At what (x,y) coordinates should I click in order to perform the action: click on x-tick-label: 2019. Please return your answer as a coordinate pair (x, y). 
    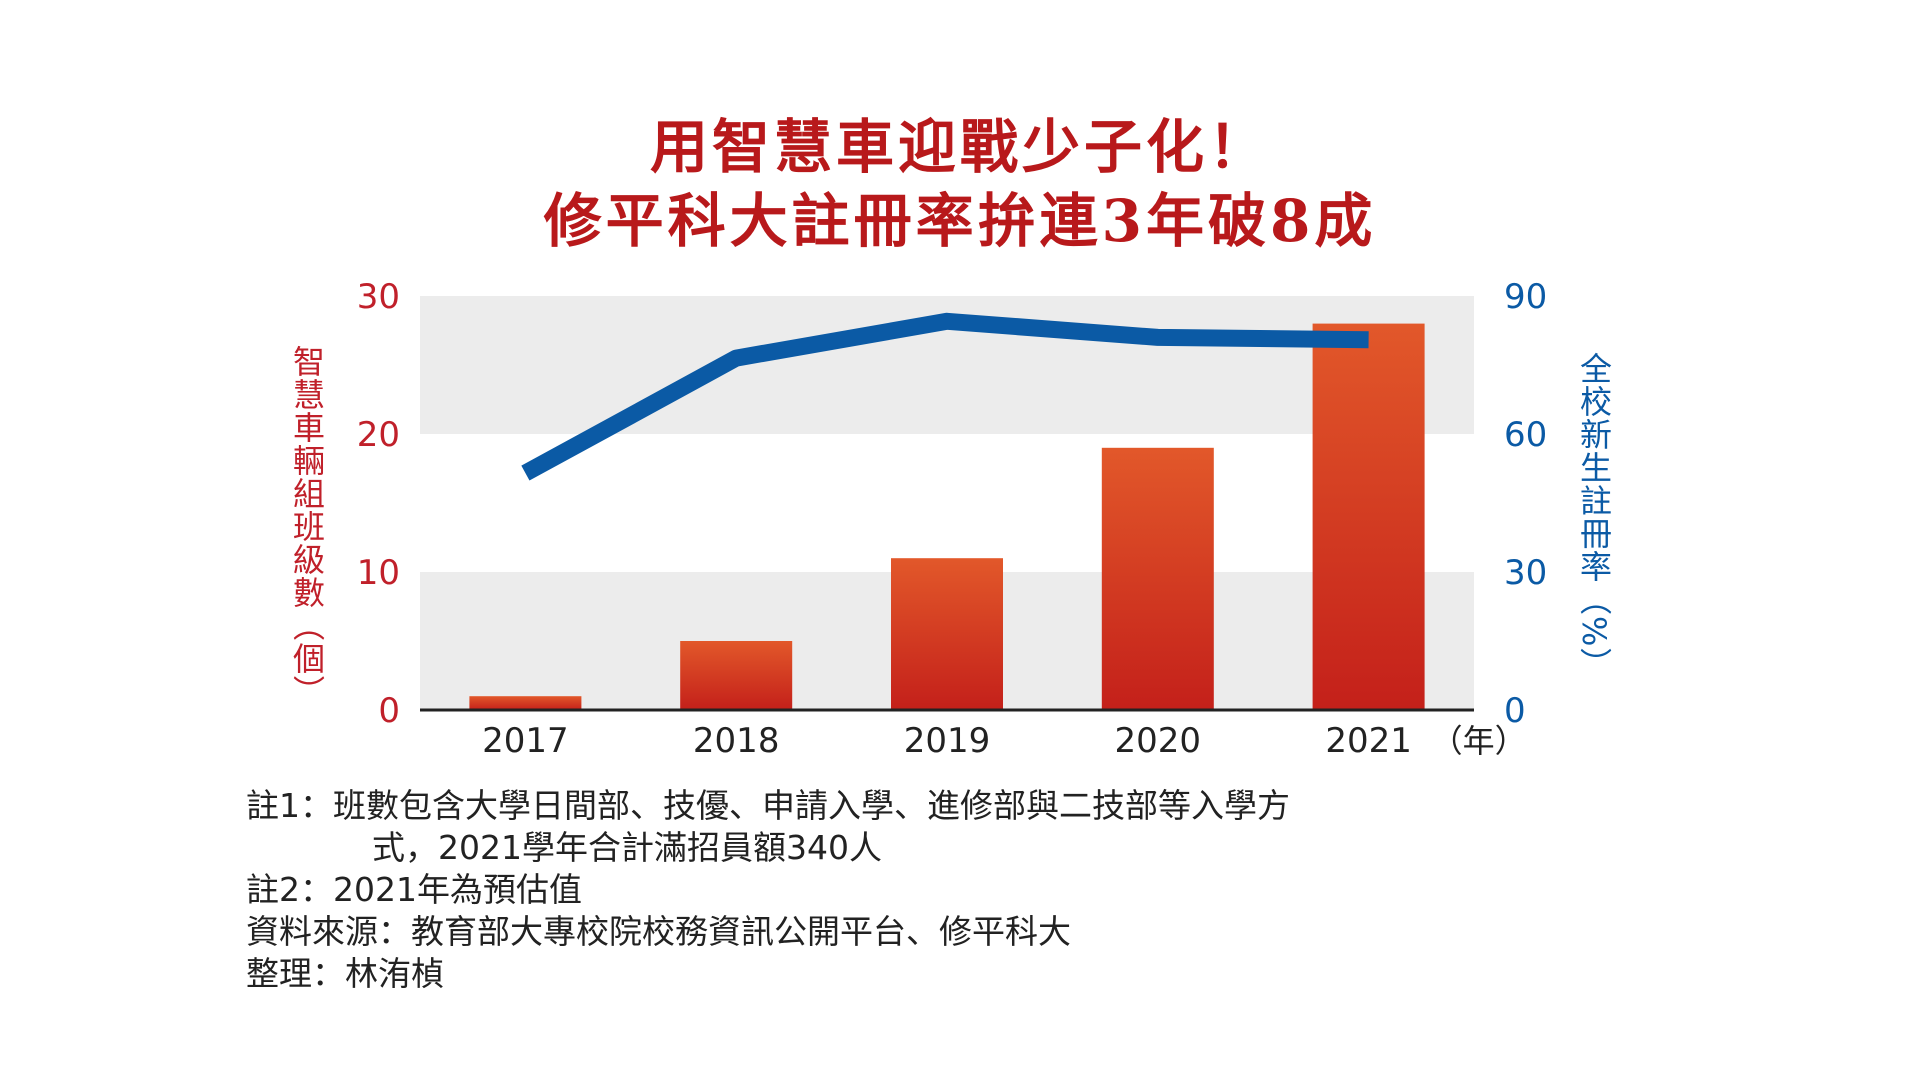
    Looking at the image, I should click on (947, 741).